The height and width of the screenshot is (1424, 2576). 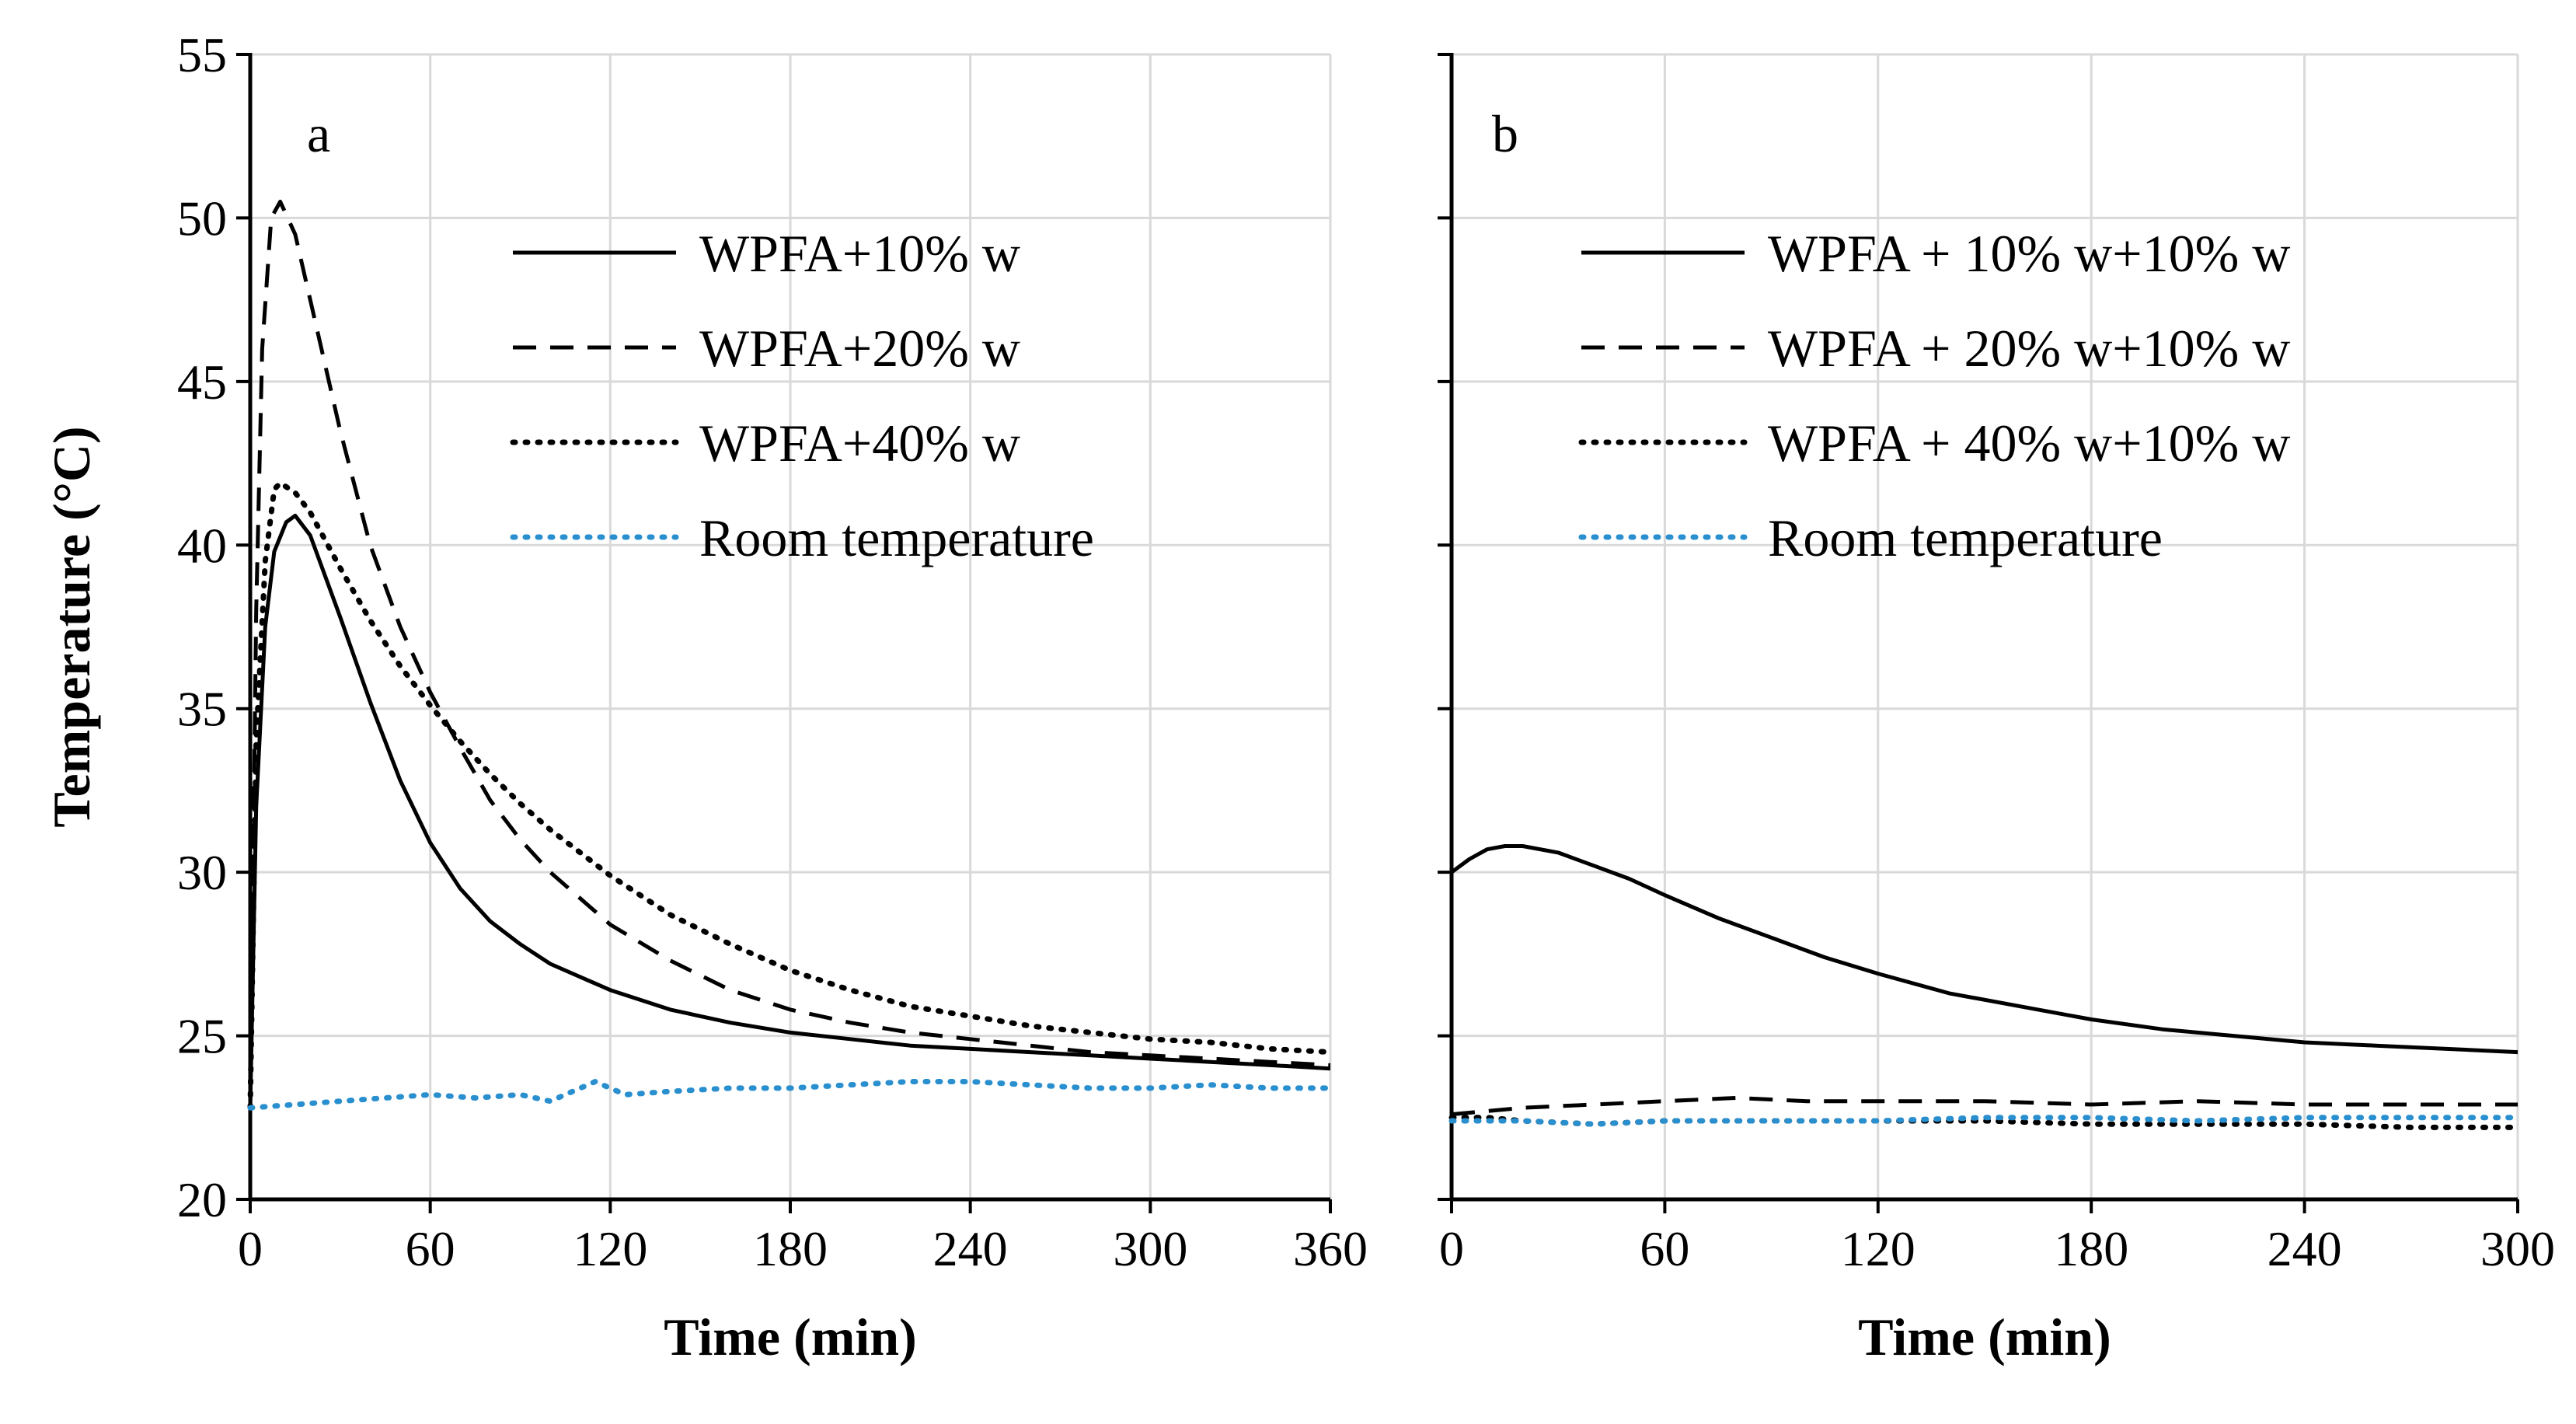 What do you see at coordinates (202, 54) in the screenshot?
I see `y-tick-label: 55` at bounding box center [202, 54].